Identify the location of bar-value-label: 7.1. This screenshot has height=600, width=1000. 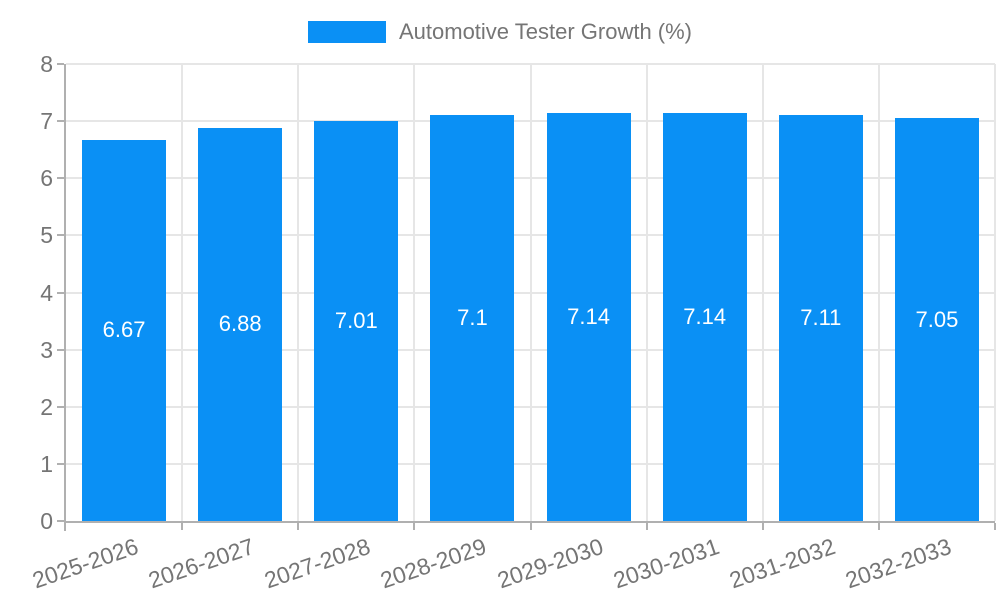
(472, 318).